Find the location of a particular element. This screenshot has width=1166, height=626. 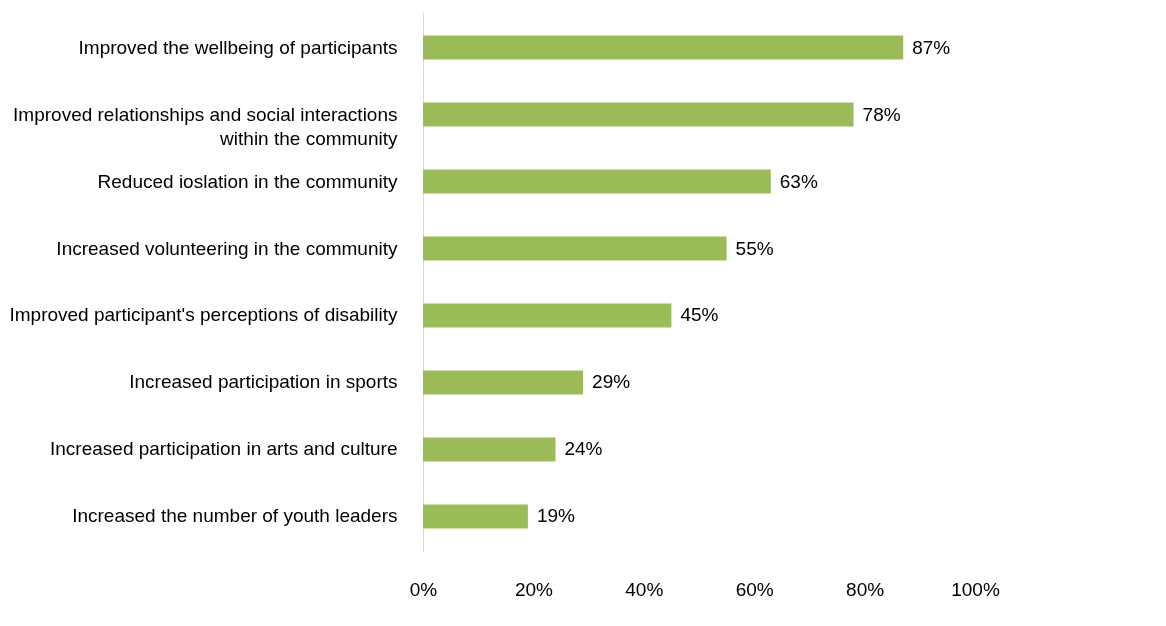

x-tick-label: 20% is located at coordinates (534, 589).